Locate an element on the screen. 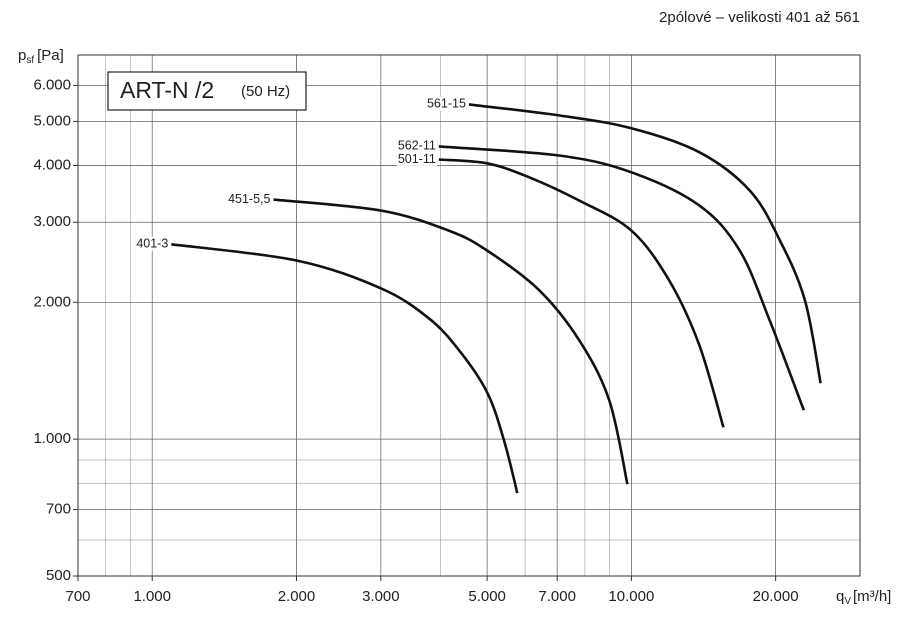 The height and width of the screenshot is (623, 918). curve-label: 451-5,5 is located at coordinates (249, 199).